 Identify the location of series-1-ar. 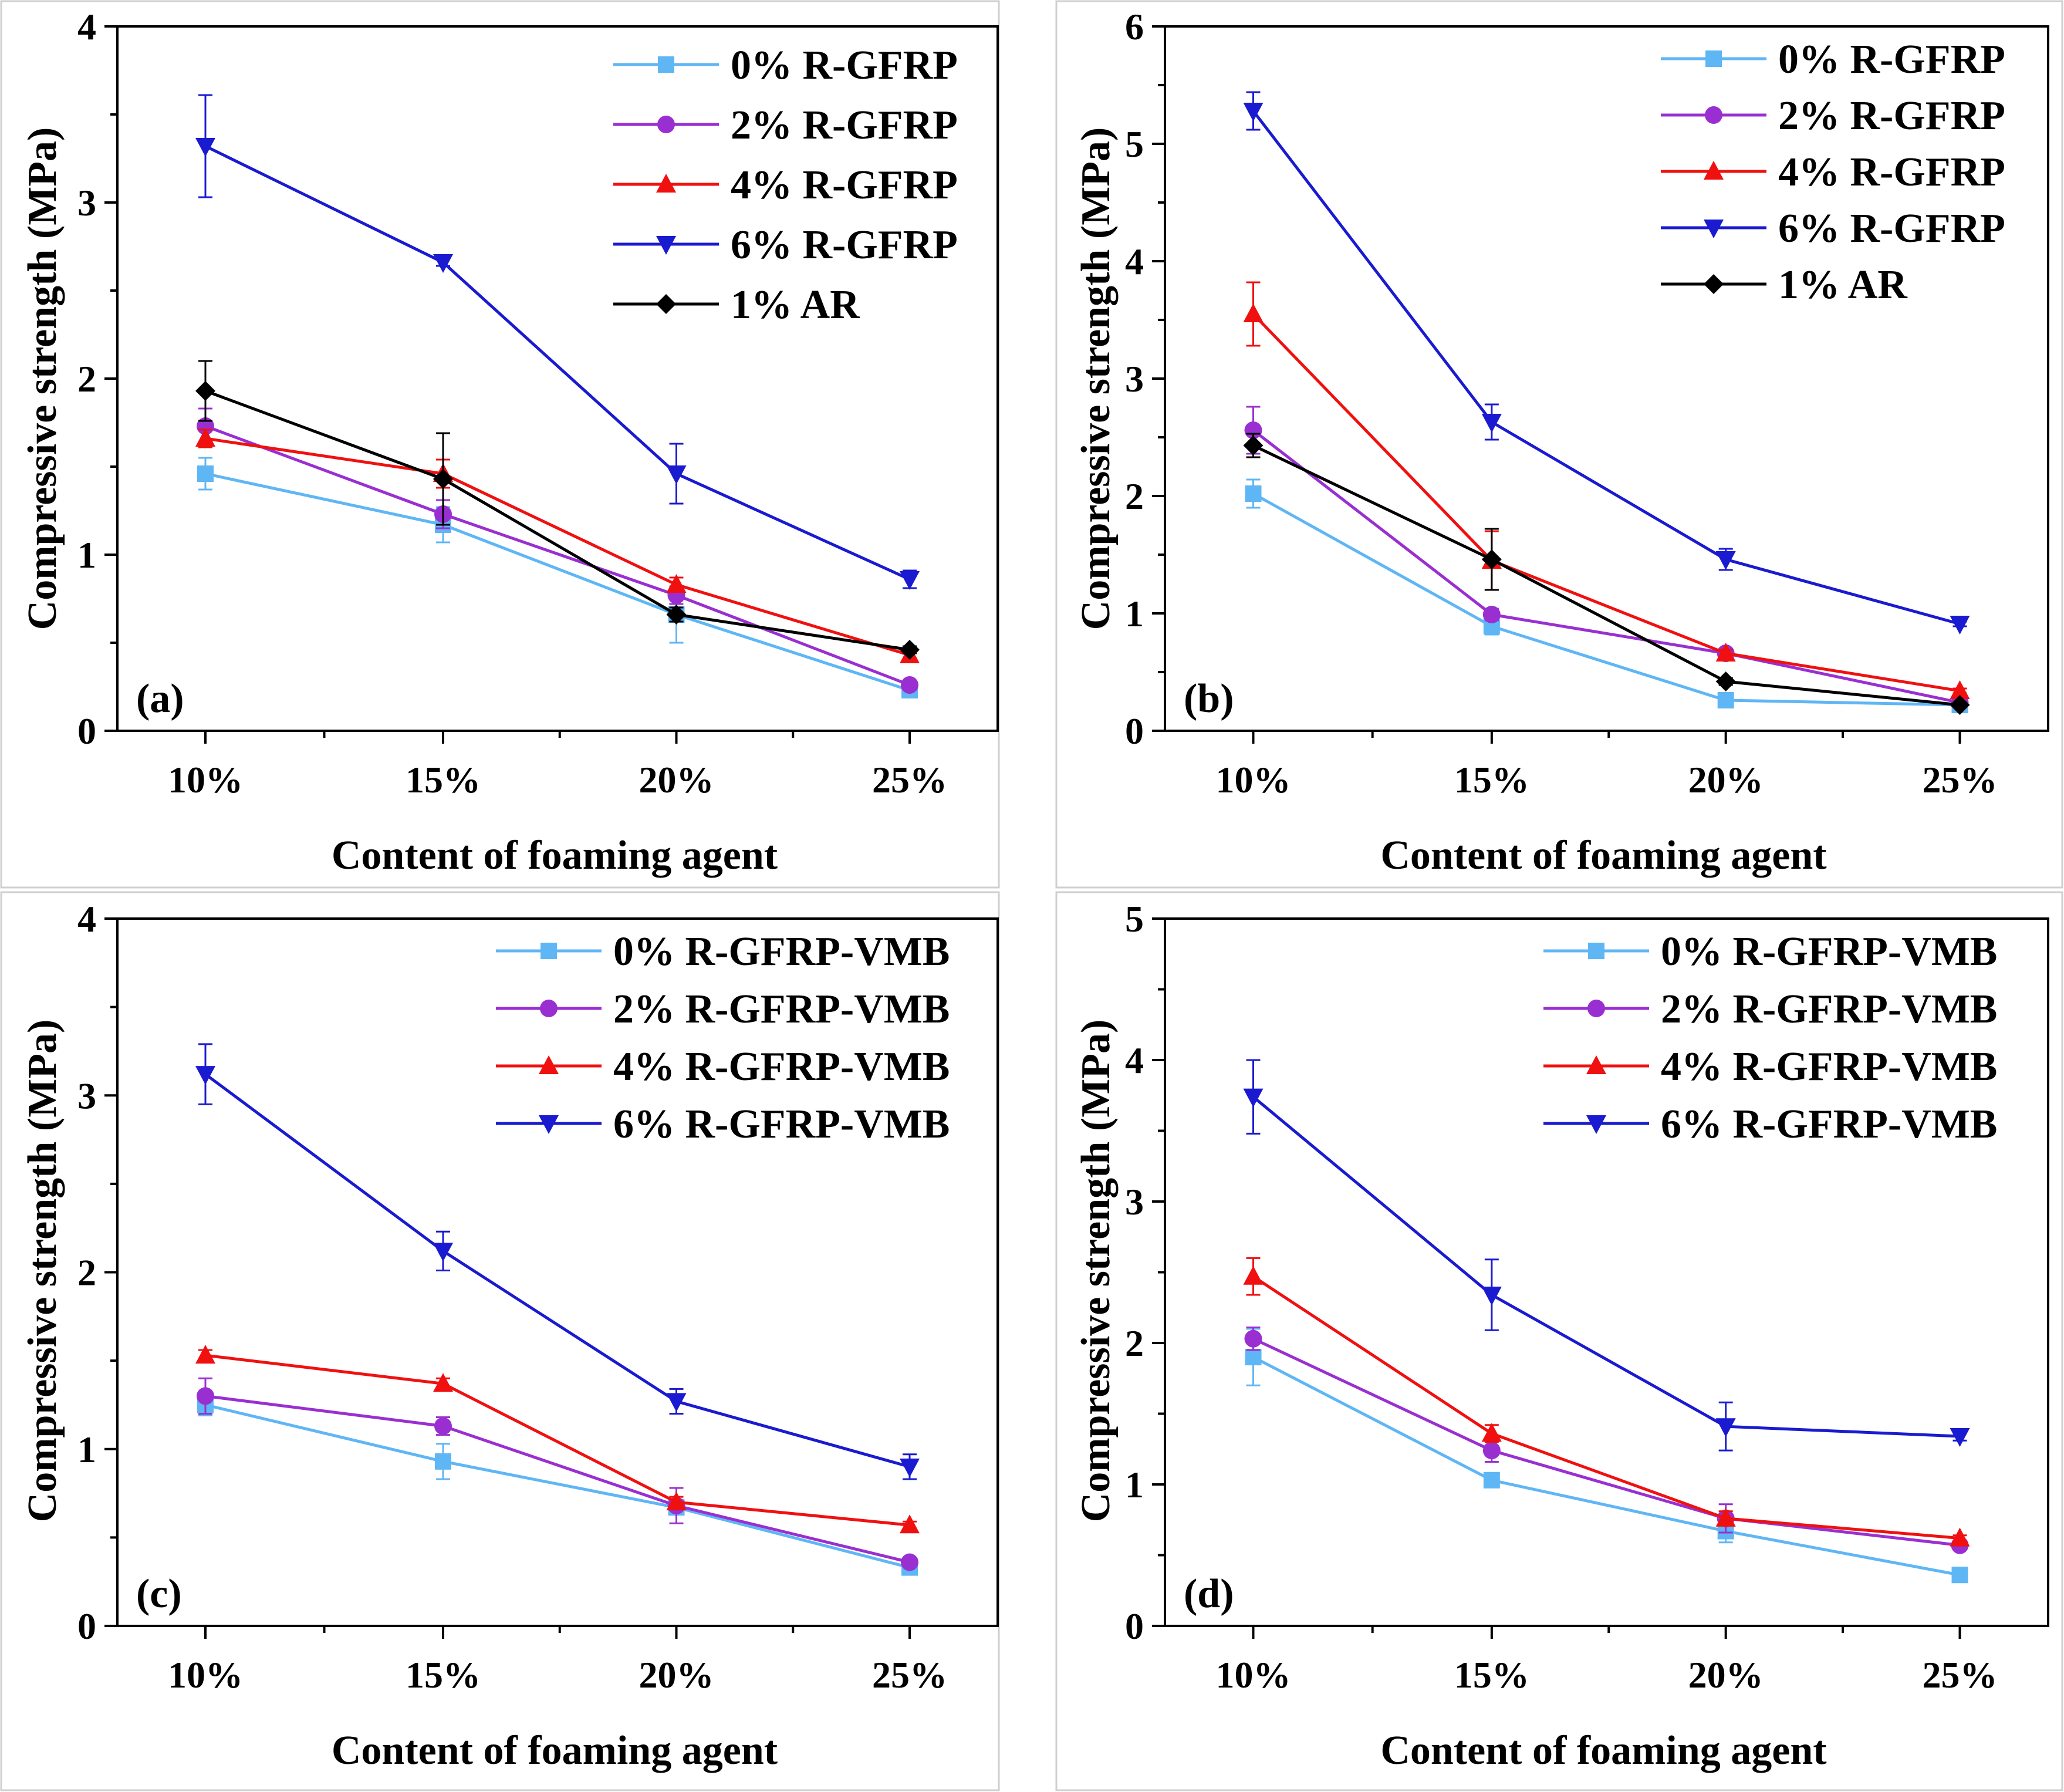
(557, 510).